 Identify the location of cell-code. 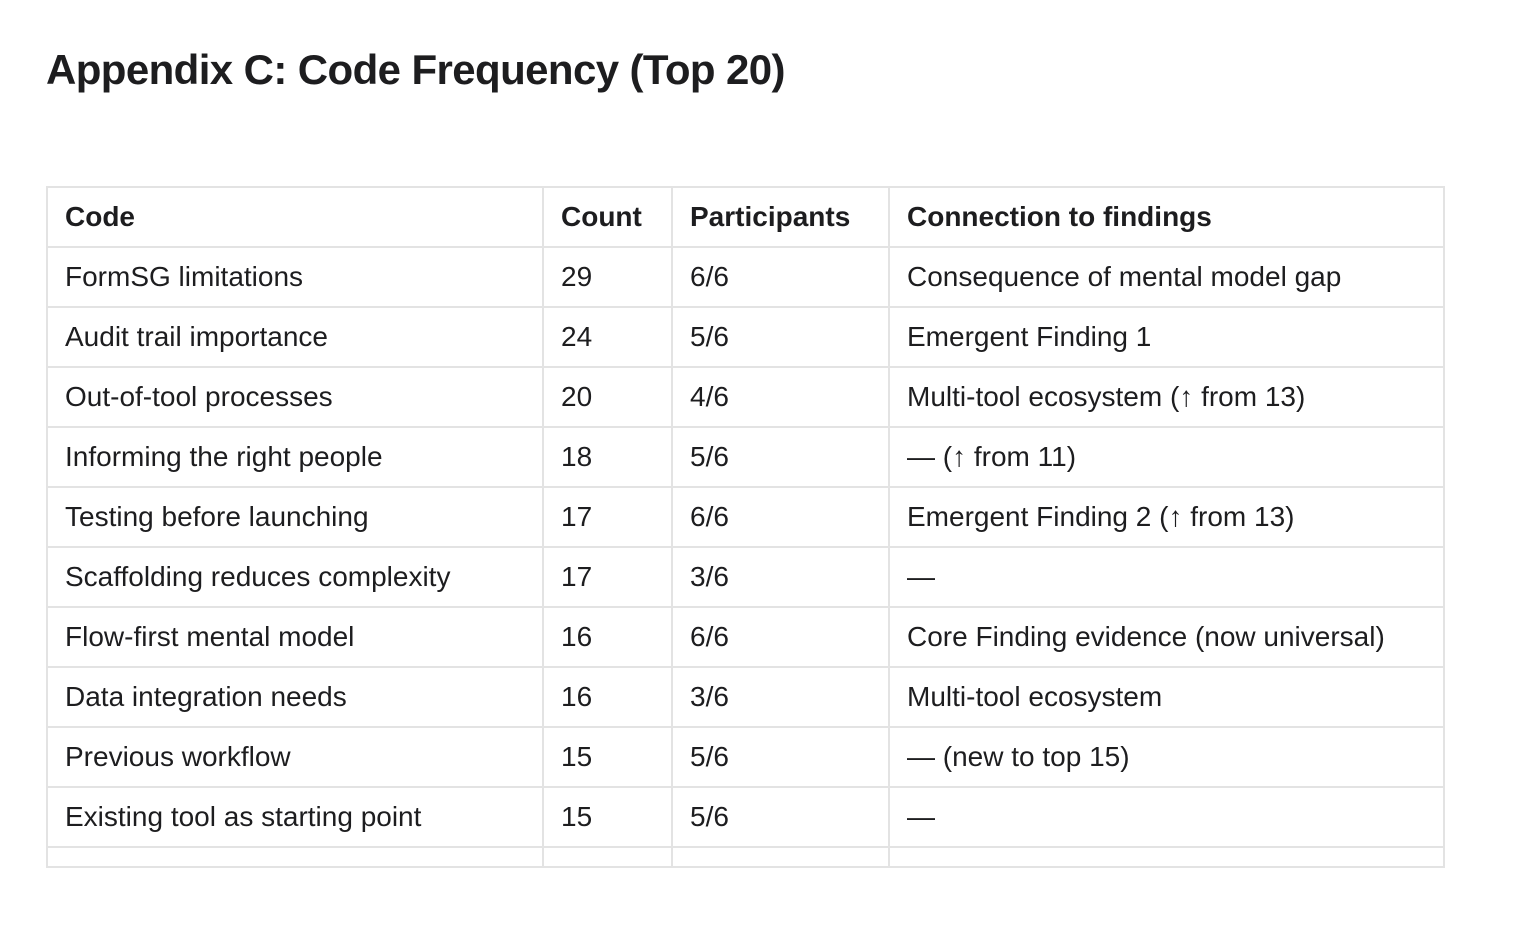
(295, 856).